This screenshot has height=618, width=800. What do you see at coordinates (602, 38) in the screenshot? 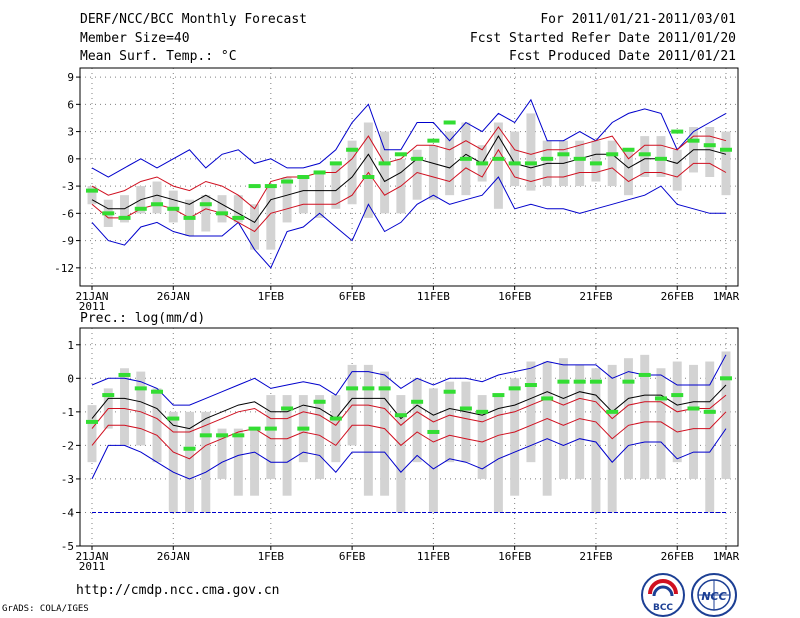
I see `forecast-started-date: Fcst Started Refer Date 2011/01/20` at bounding box center [602, 38].